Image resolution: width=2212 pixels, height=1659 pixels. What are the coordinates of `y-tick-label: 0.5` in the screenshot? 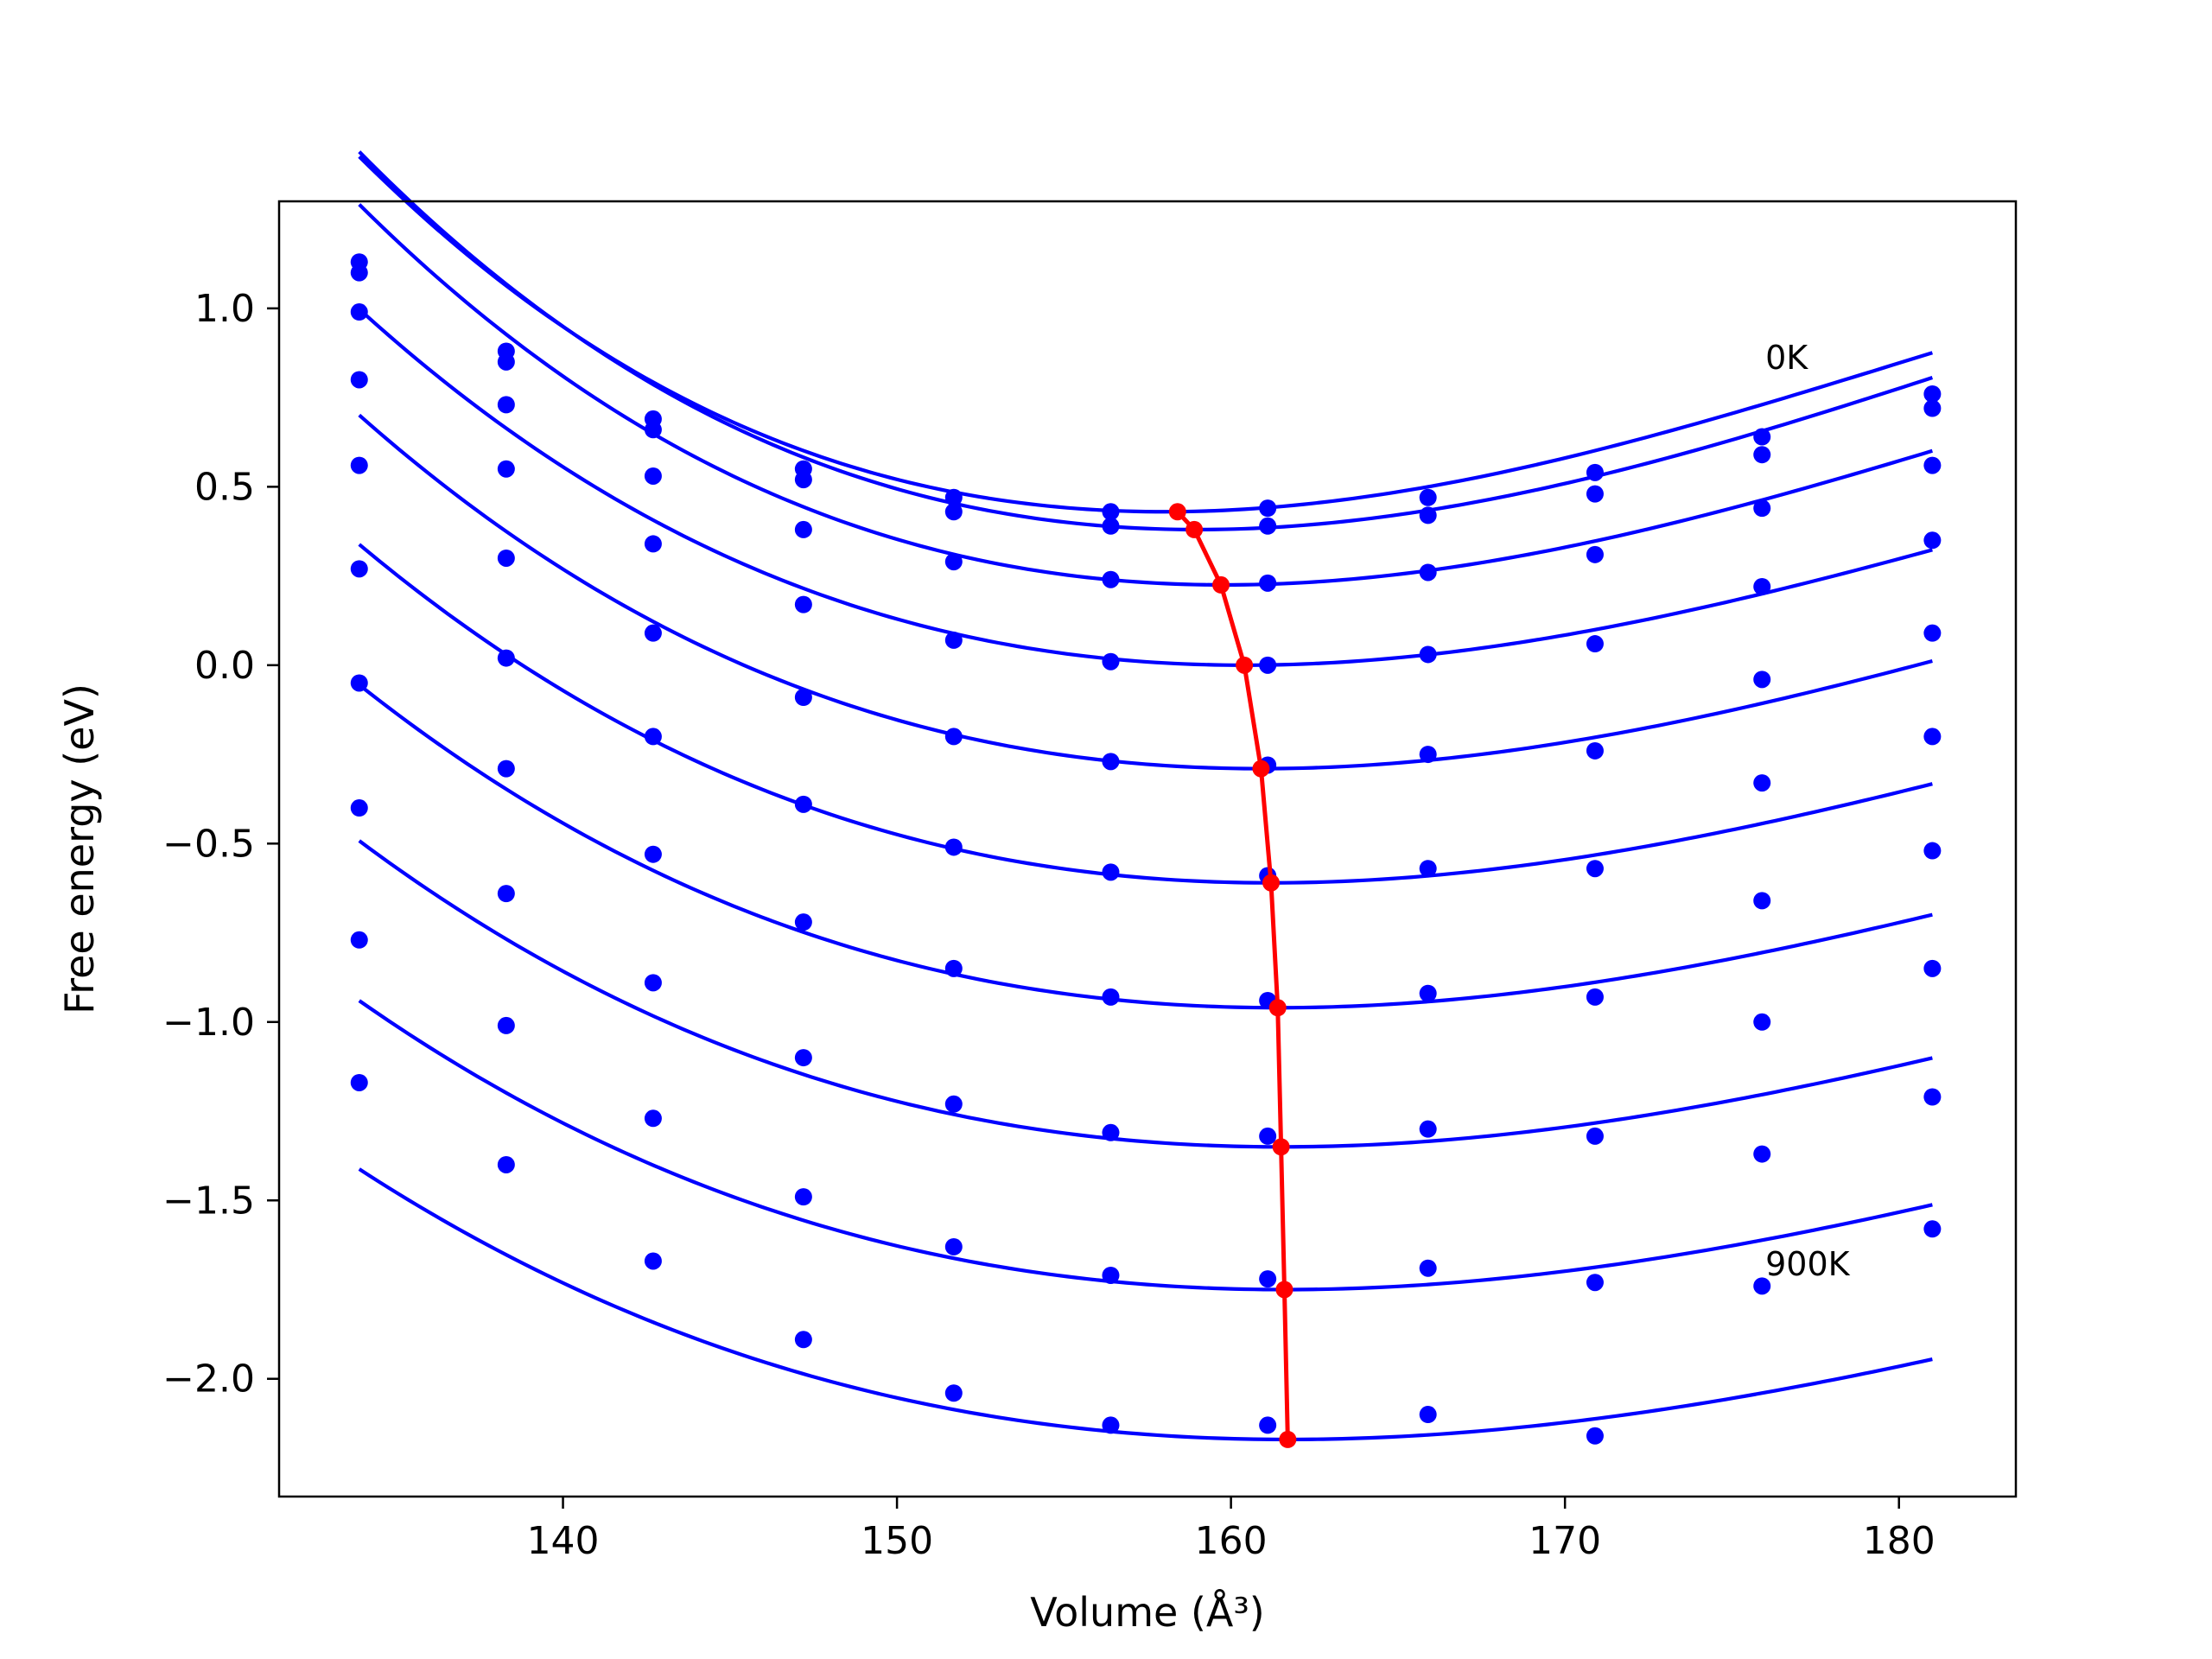 It's located at (224, 487).